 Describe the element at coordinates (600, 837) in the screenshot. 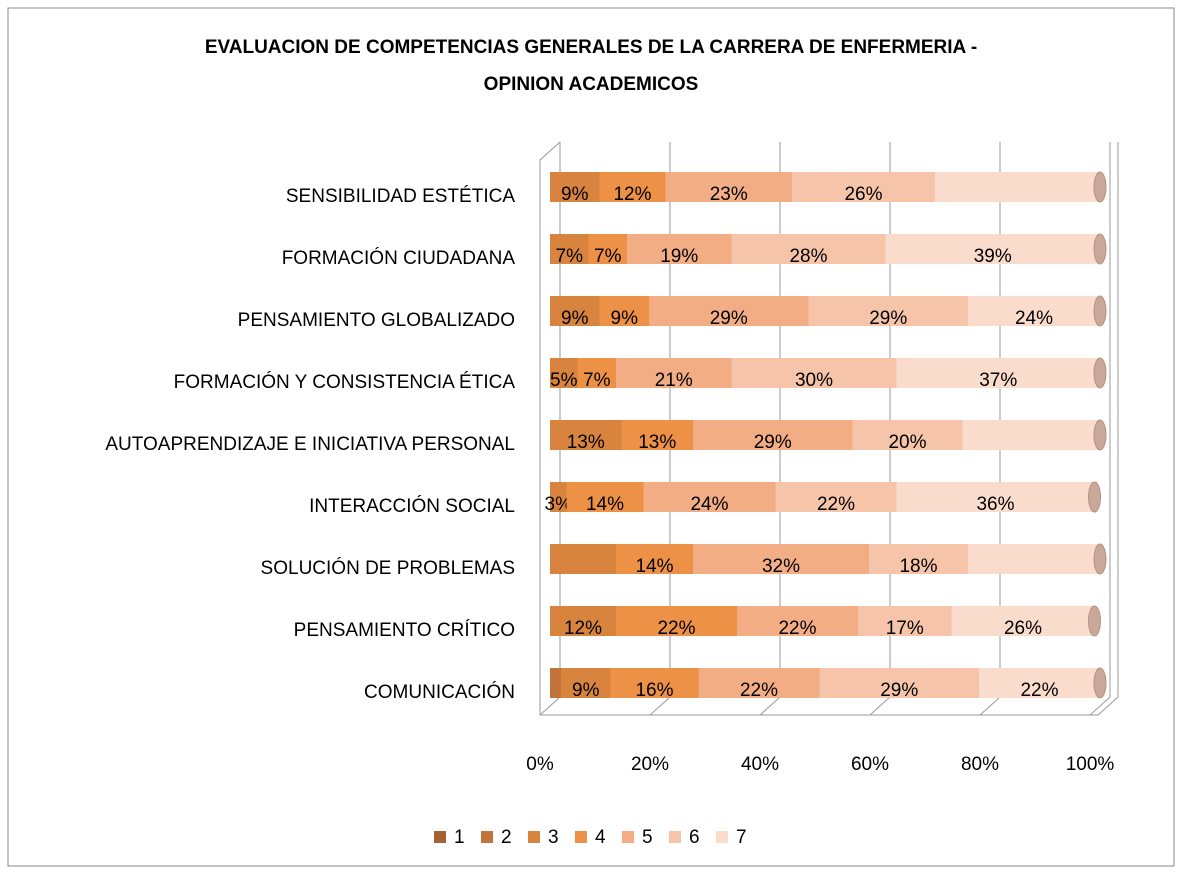

I see `legend-label: 4` at that location.